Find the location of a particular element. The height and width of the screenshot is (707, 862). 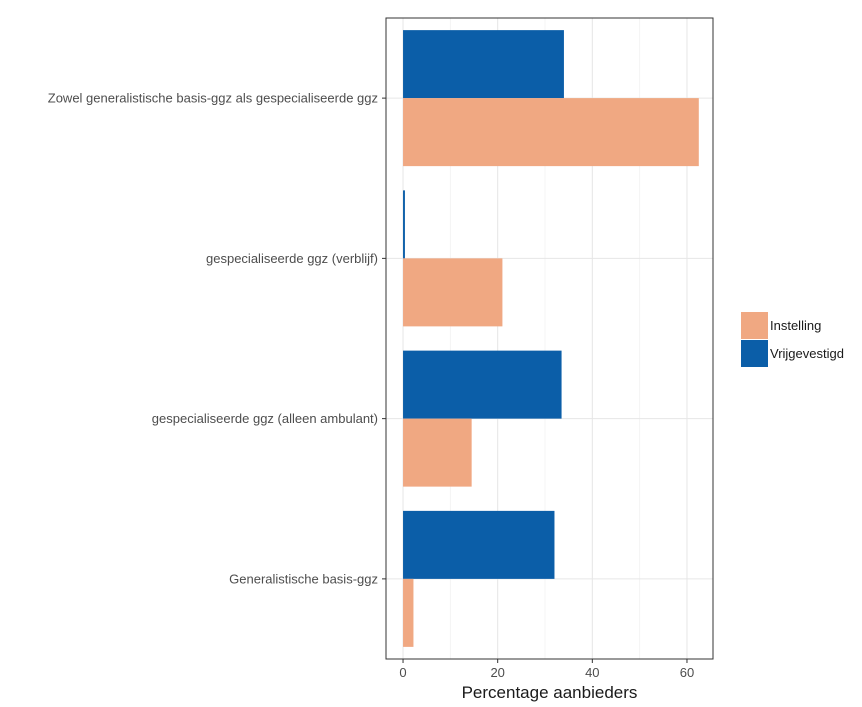

x-tick-label: 40 is located at coordinates (592, 672).